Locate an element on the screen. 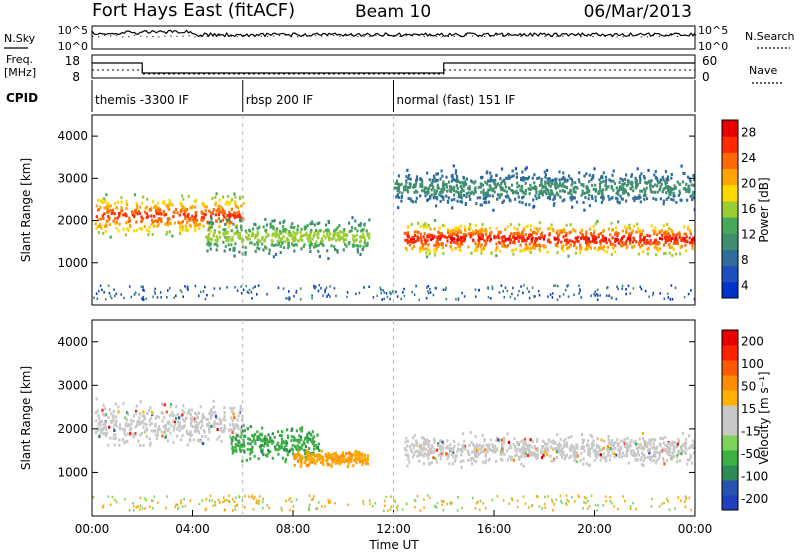  freq-trace is located at coordinates (393, 68).